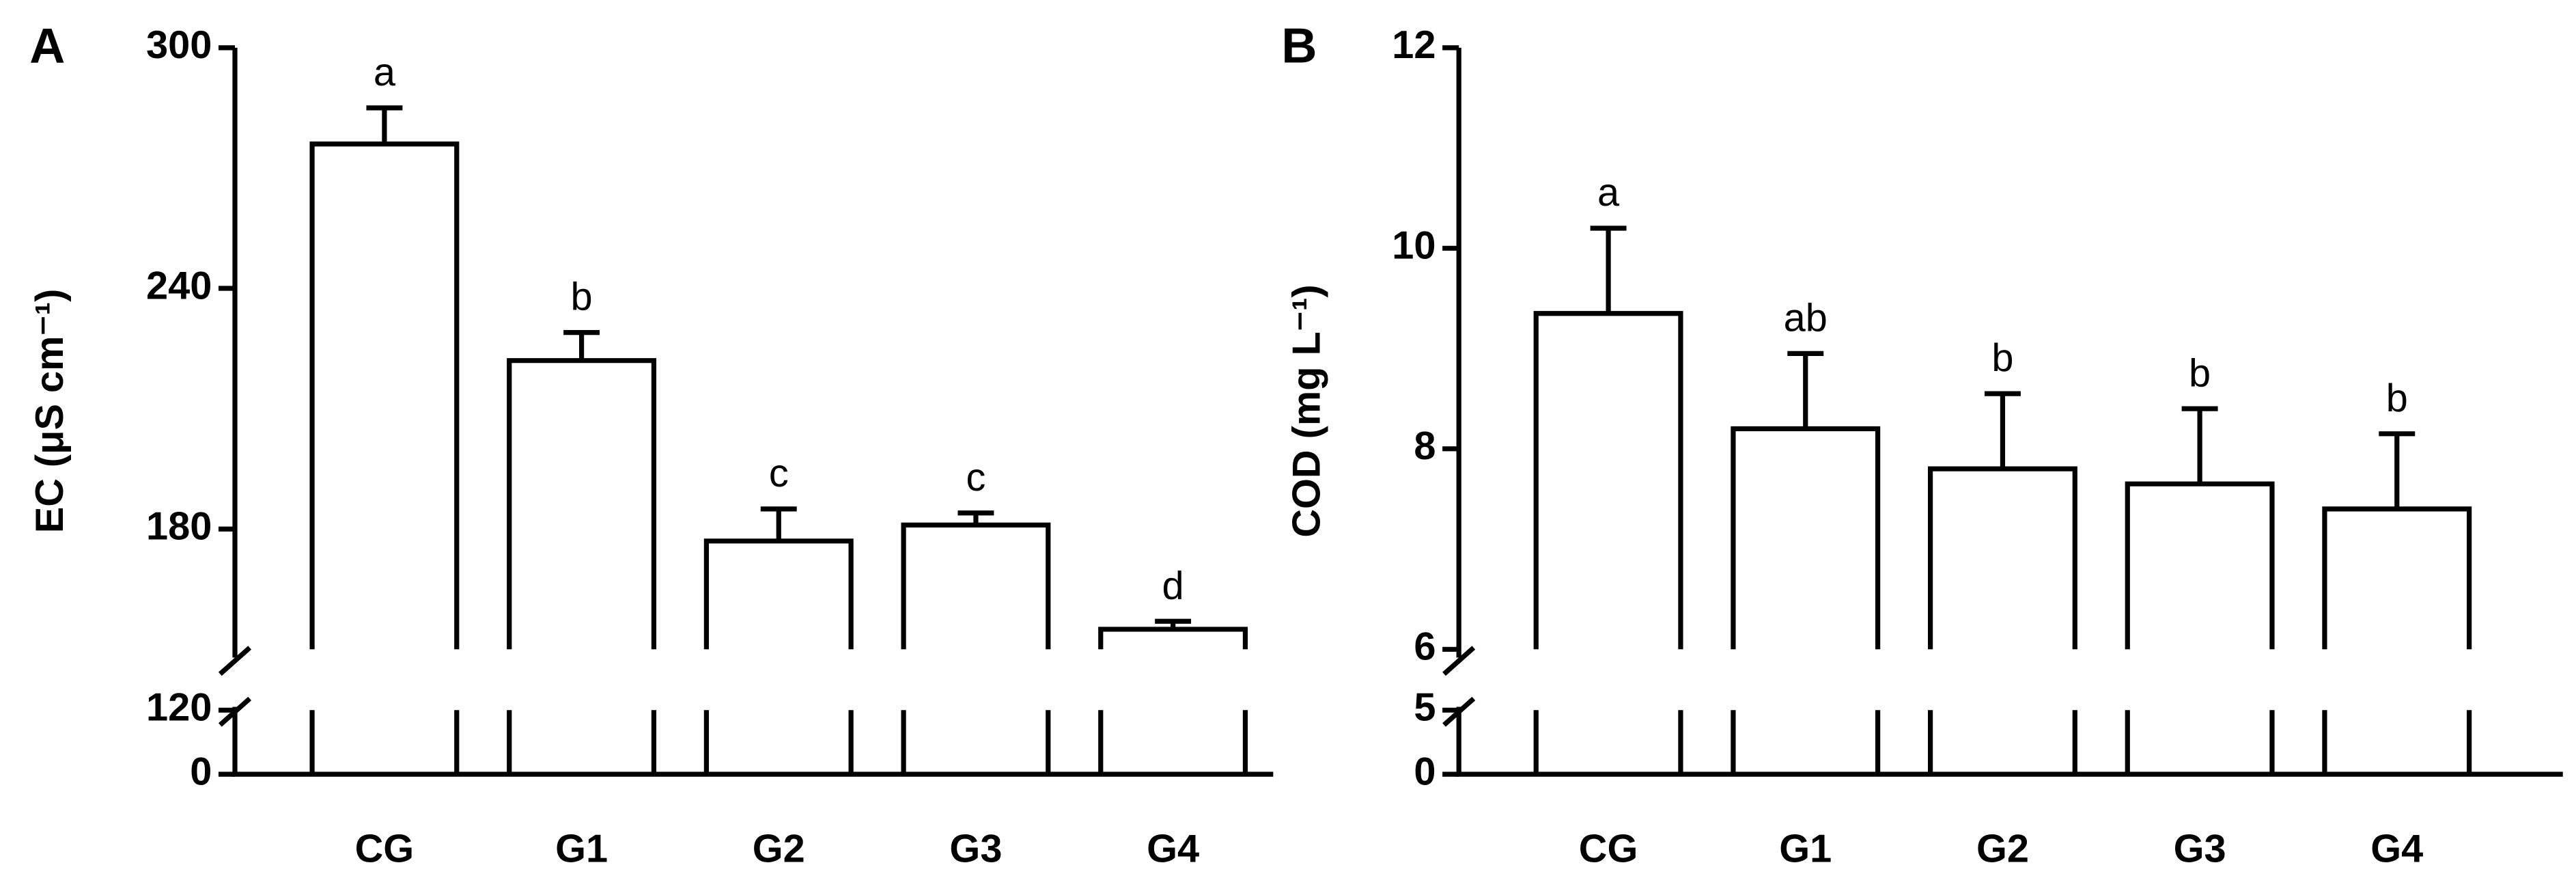 The image size is (2576, 891). Describe the element at coordinates (1806, 318) in the screenshot. I see `significance-letter: ab` at that location.